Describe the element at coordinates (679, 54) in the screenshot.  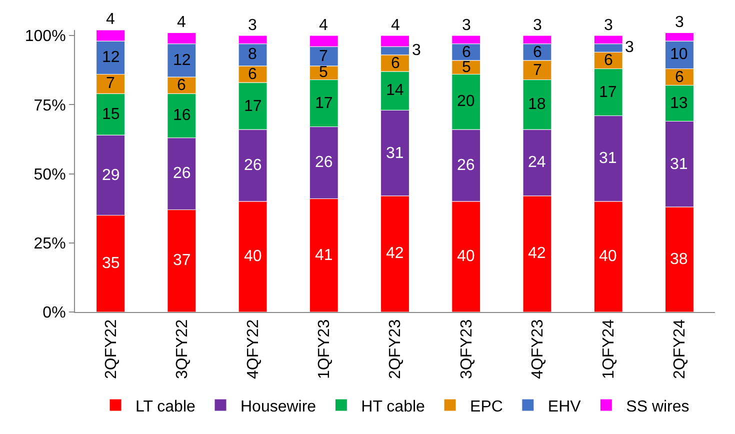
I see `data-label: 10` at that location.